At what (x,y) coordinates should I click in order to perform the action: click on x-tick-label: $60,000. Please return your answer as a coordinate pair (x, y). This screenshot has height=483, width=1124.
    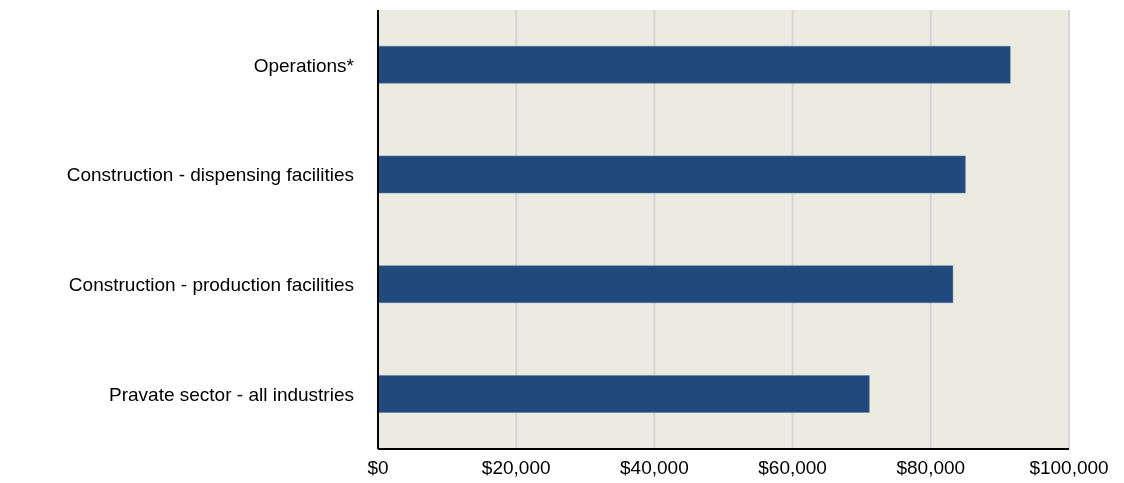
    Looking at the image, I should click on (792, 468).